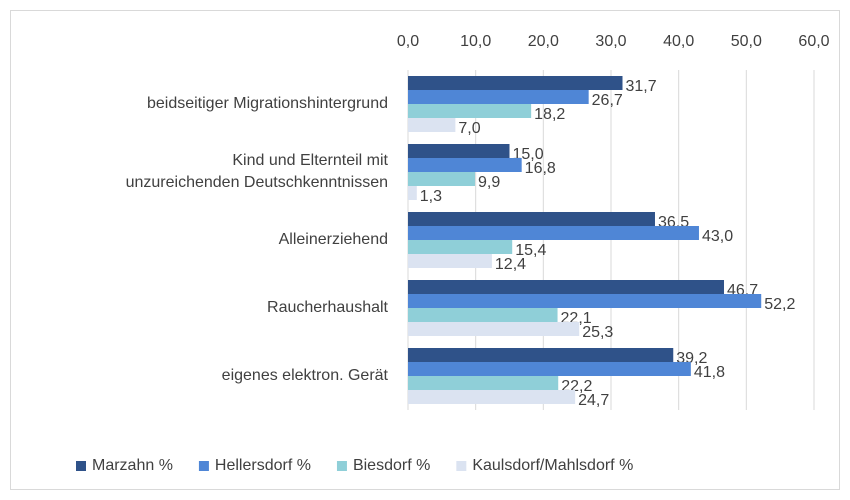 Image resolution: width=850 pixels, height=500 pixels. Describe the element at coordinates (610, 41) in the screenshot. I see `x-tick-label: 30,0` at that location.